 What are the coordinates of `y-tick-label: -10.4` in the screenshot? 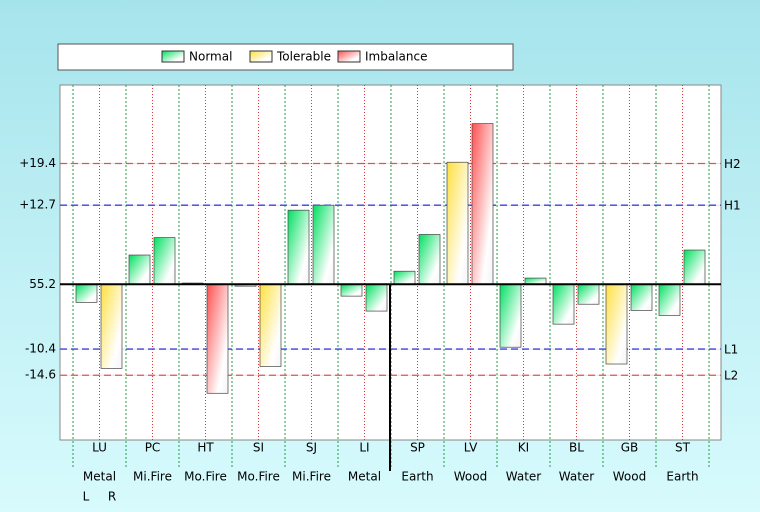 It's located at (40, 349).